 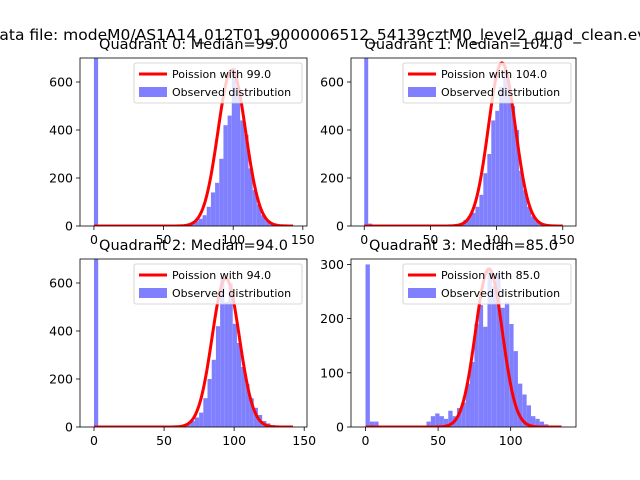 I want to click on y-tick-label: 300, so click(x=332, y=264).